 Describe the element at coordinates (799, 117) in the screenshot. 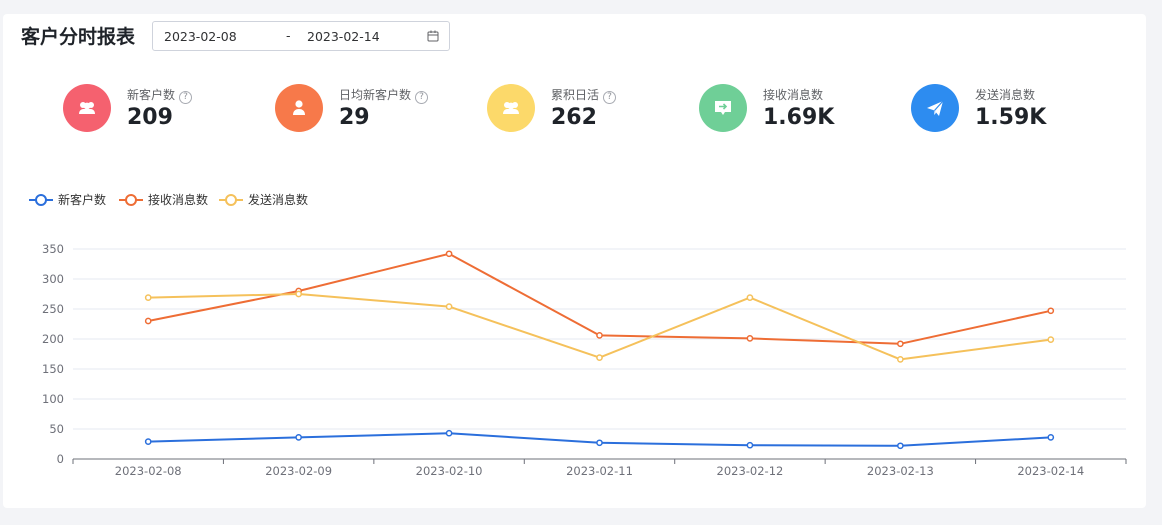

I see `stat-value: 1.69K` at that location.